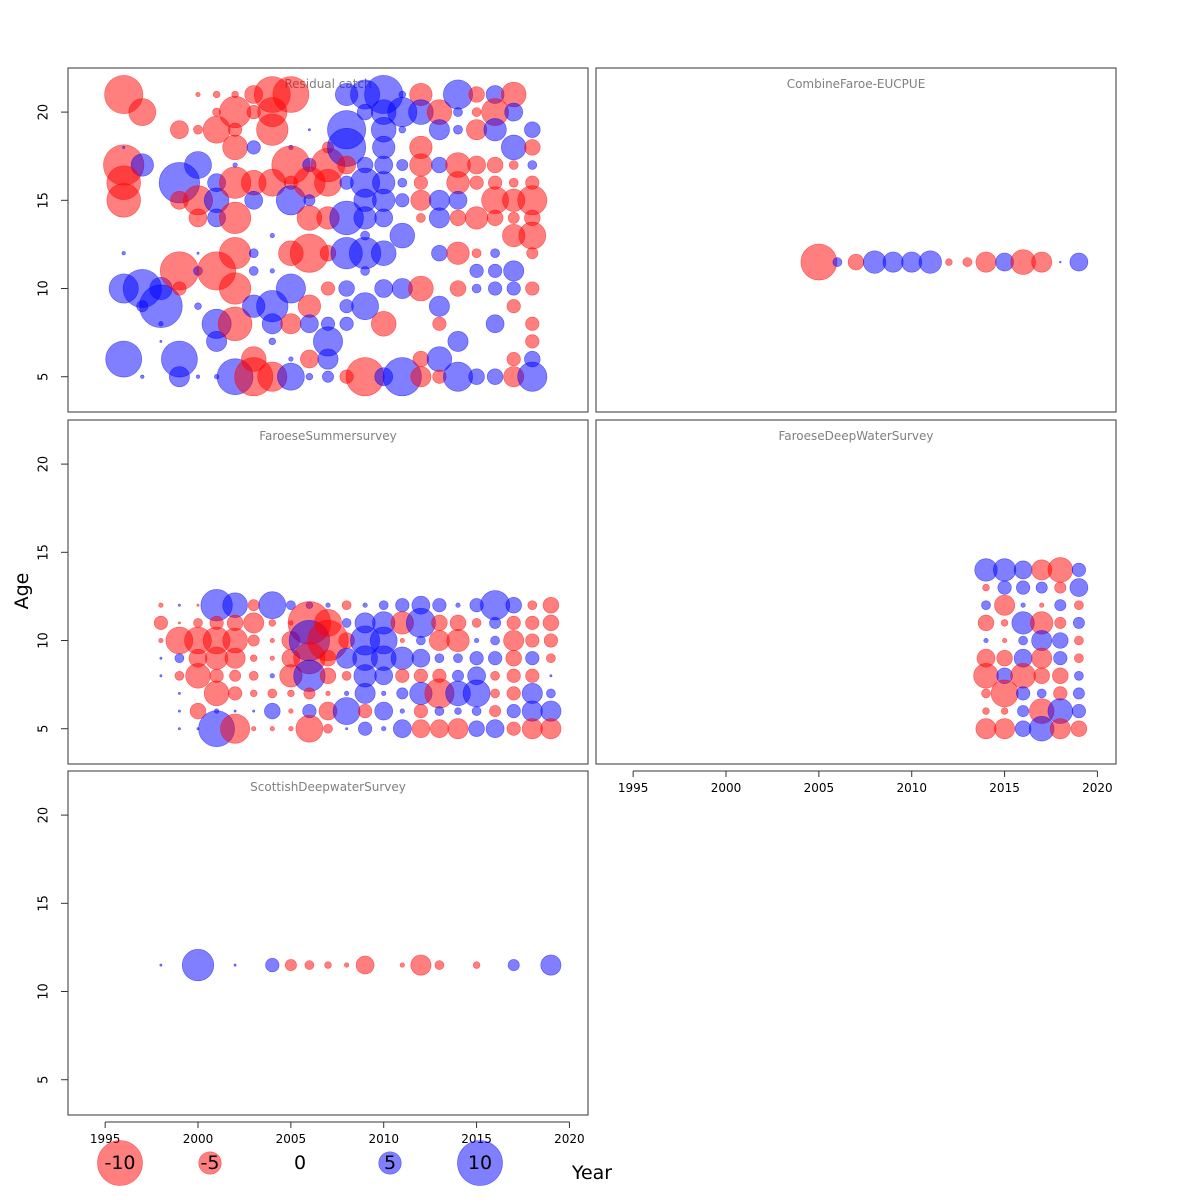 The width and height of the screenshot is (1200, 1204). What do you see at coordinates (819, 788) in the screenshot?
I see `x-tick-label: 2005` at bounding box center [819, 788].